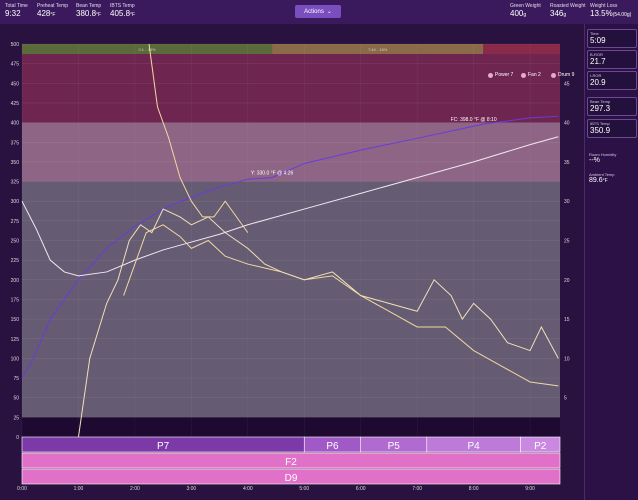 The width and height of the screenshot is (638, 500). I want to click on card-label: Time, so click(594, 33).